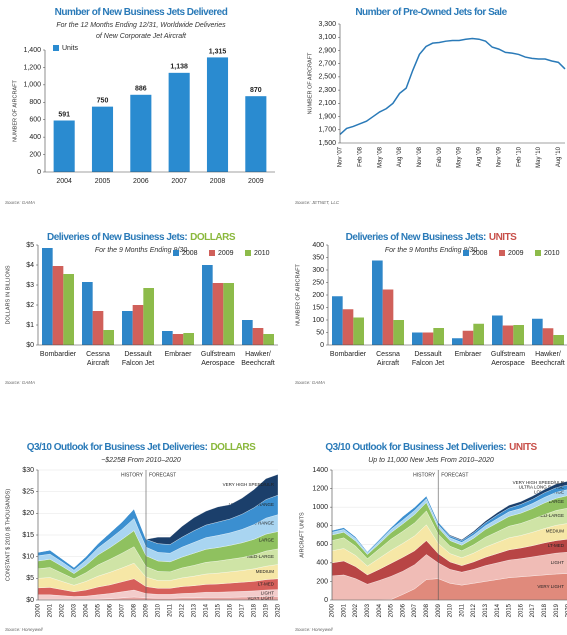  I want to click on title-text: Deliveries of New Business Jets:, so click(416, 237).